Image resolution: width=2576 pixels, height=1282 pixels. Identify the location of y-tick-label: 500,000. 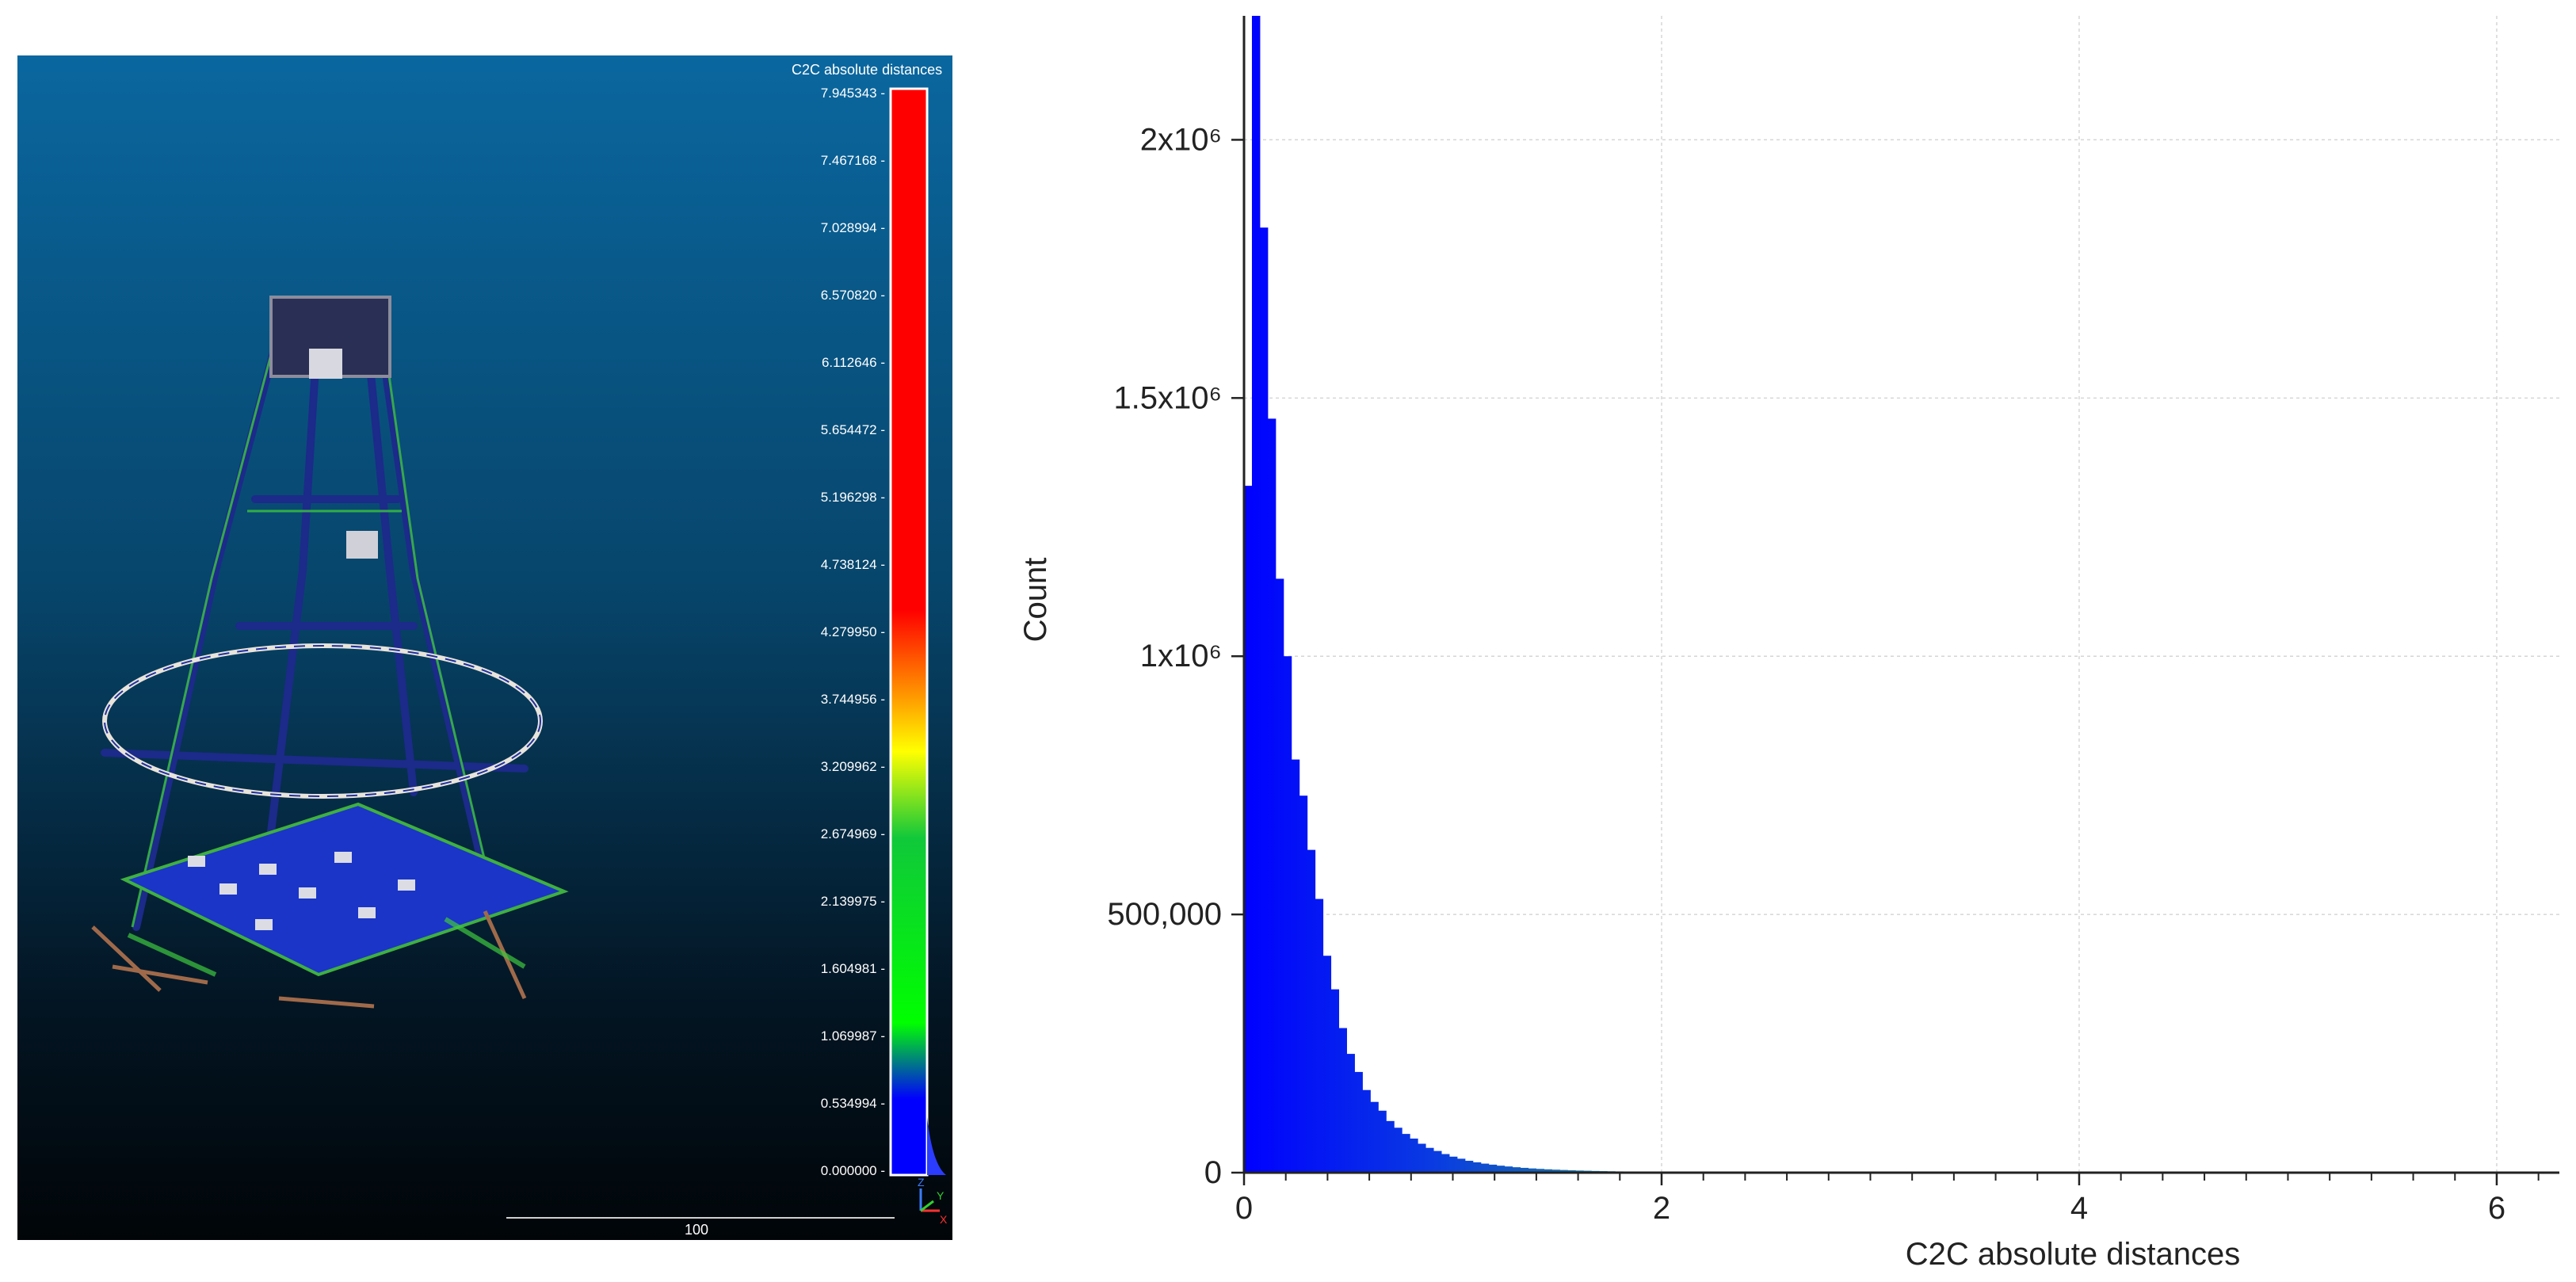
(1164, 915).